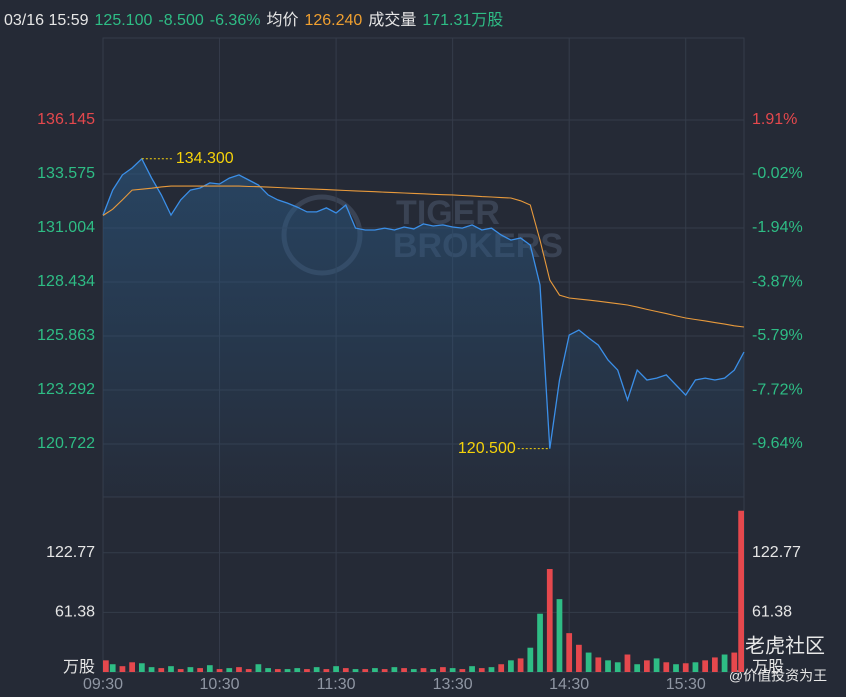 This screenshot has width=846, height=697. Describe the element at coordinates (772, 612) in the screenshot. I see `y2-tick-label: 61.38` at that location.